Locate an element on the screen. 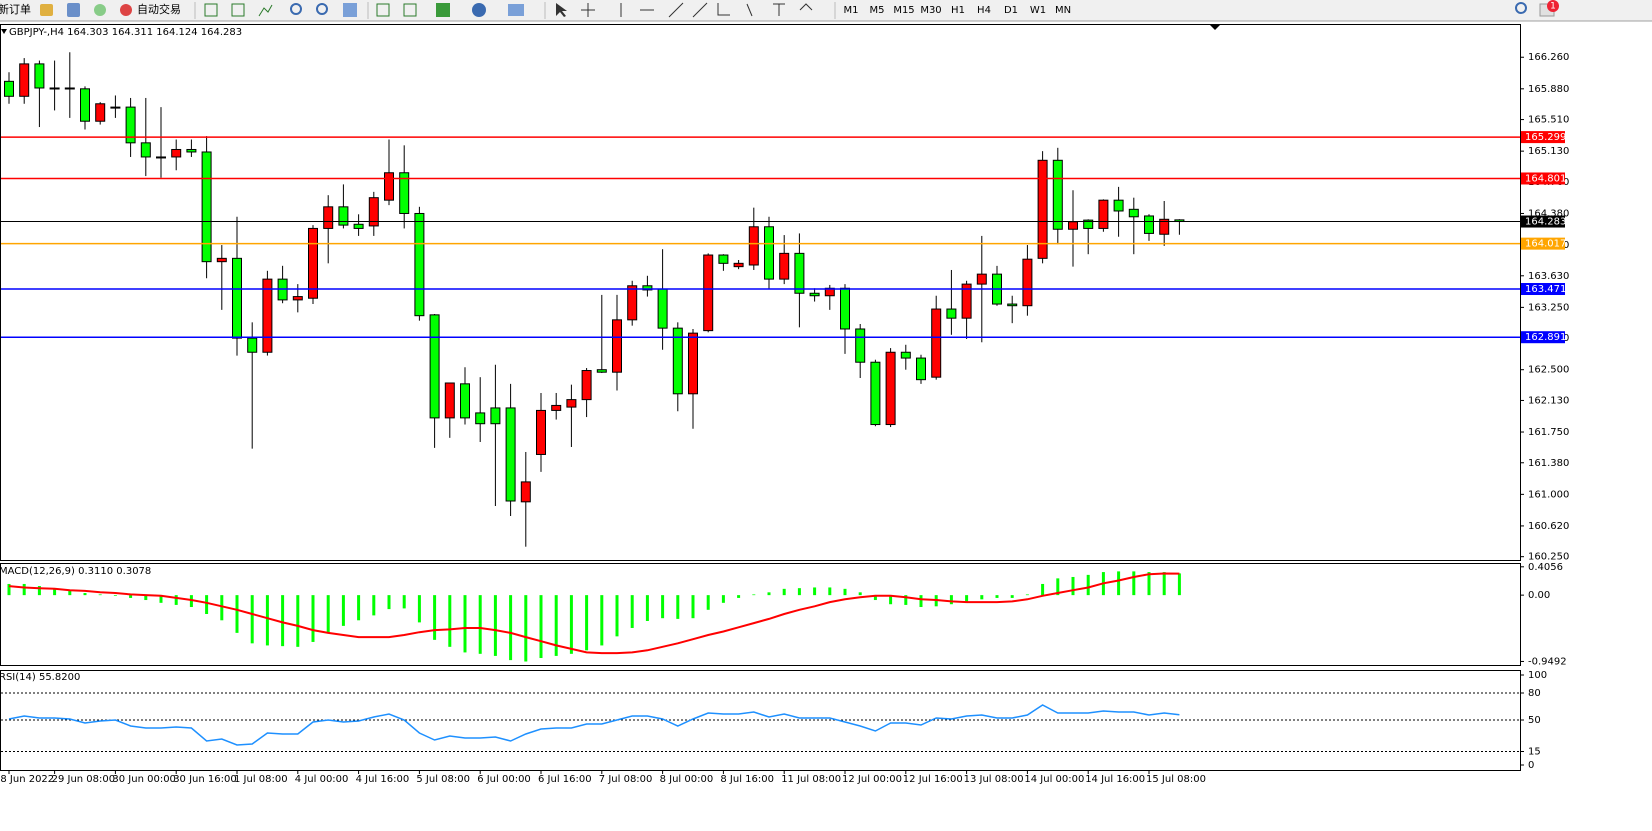 Image resolution: width=1652 pixels, height=831 pixels. x-tick-label: 29 Jun 08:00 is located at coordinates (84, 779).